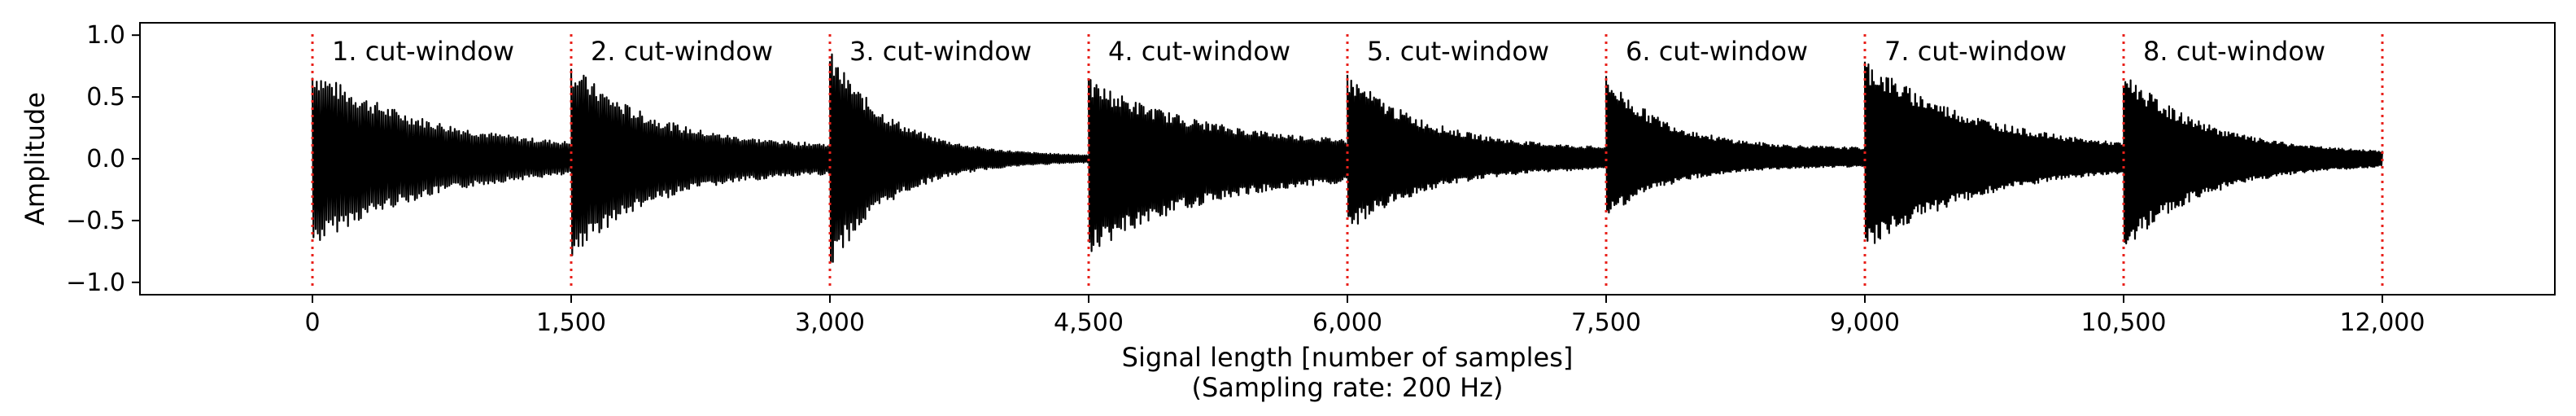  What do you see at coordinates (1348, 357) in the screenshot?
I see `x-axis-label: Signal length [number of samples]` at bounding box center [1348, 357].